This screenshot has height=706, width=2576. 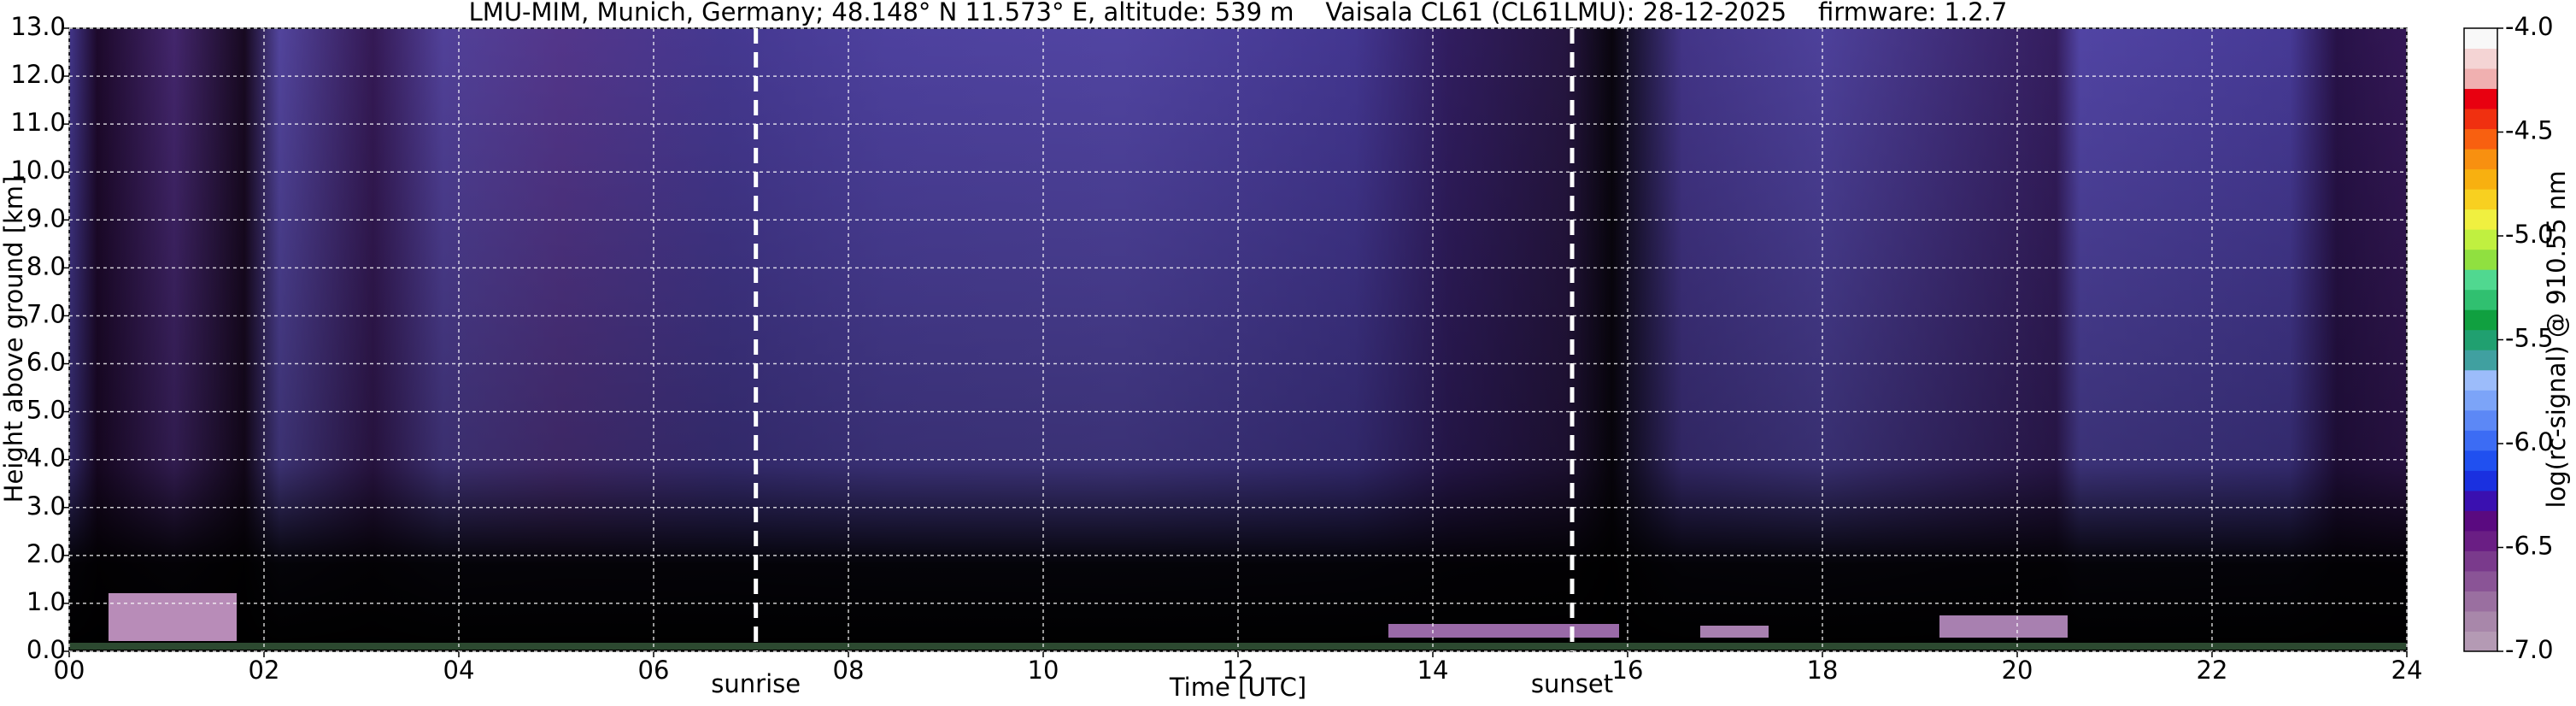 What do you see at coordinates (2529, 338) in the screenshot?
I see `colorbar-tick-label: -5.5` at bounding box center [2529, 338].